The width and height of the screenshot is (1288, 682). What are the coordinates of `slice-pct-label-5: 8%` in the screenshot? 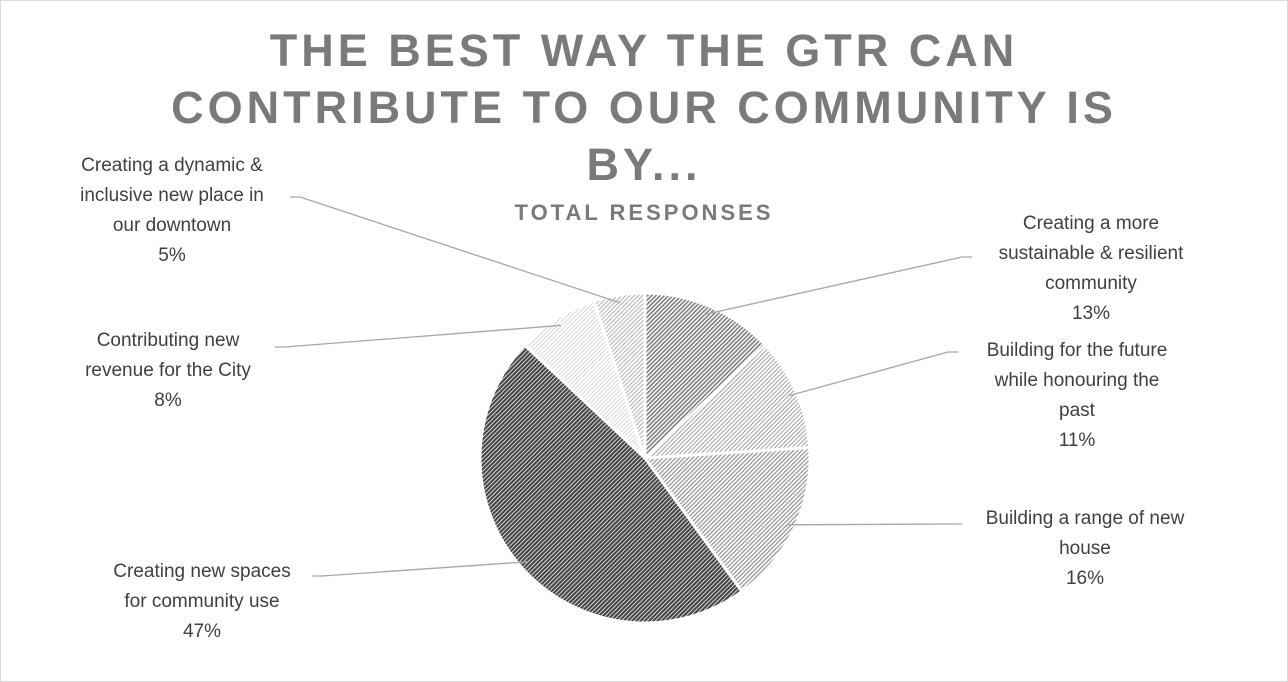 It's located at (168, 400).